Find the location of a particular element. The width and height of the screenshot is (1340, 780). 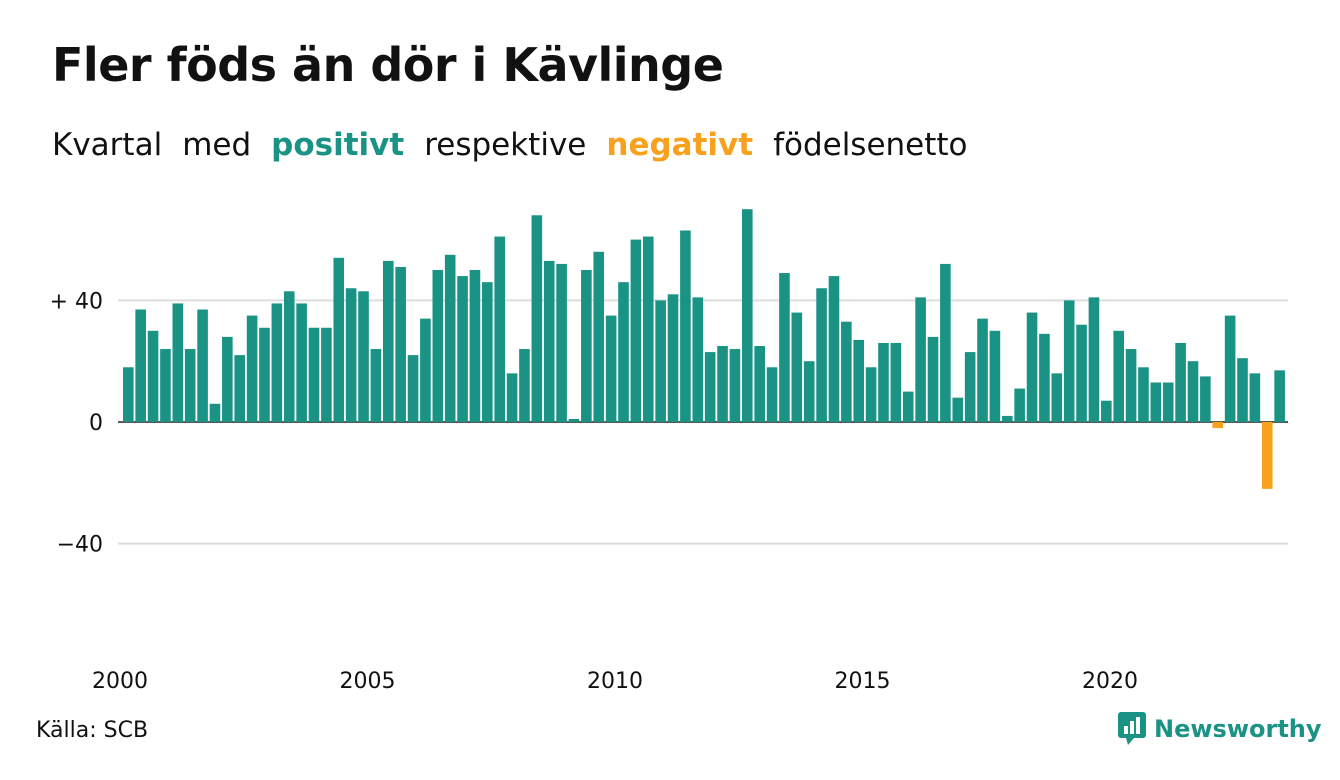

y-tick-label: 0 is located at coordinates (96, 423).